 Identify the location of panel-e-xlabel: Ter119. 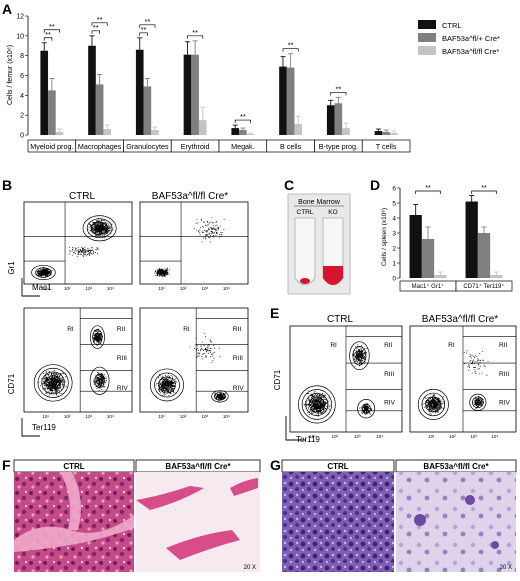
(308, 439).